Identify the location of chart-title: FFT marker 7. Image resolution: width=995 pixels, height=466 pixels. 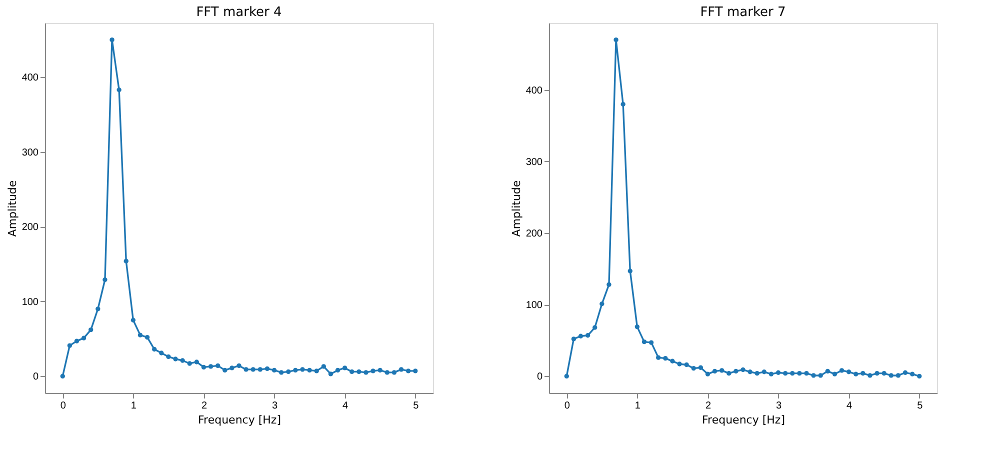
(743, 12).